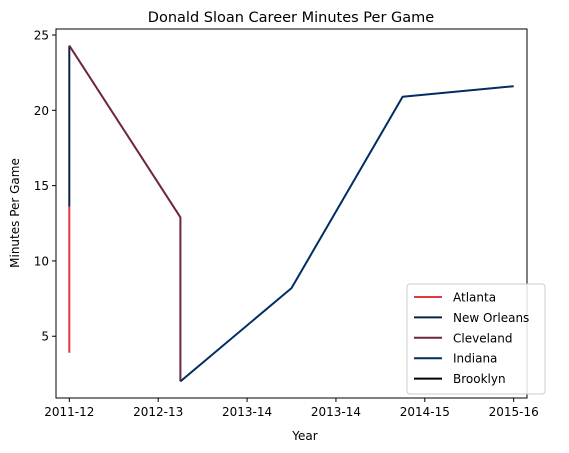 Image resolution: width=569 pixels, height=453 pixels. I want to click on y-axis: 5 10 15 20 25, so click(45, 186).